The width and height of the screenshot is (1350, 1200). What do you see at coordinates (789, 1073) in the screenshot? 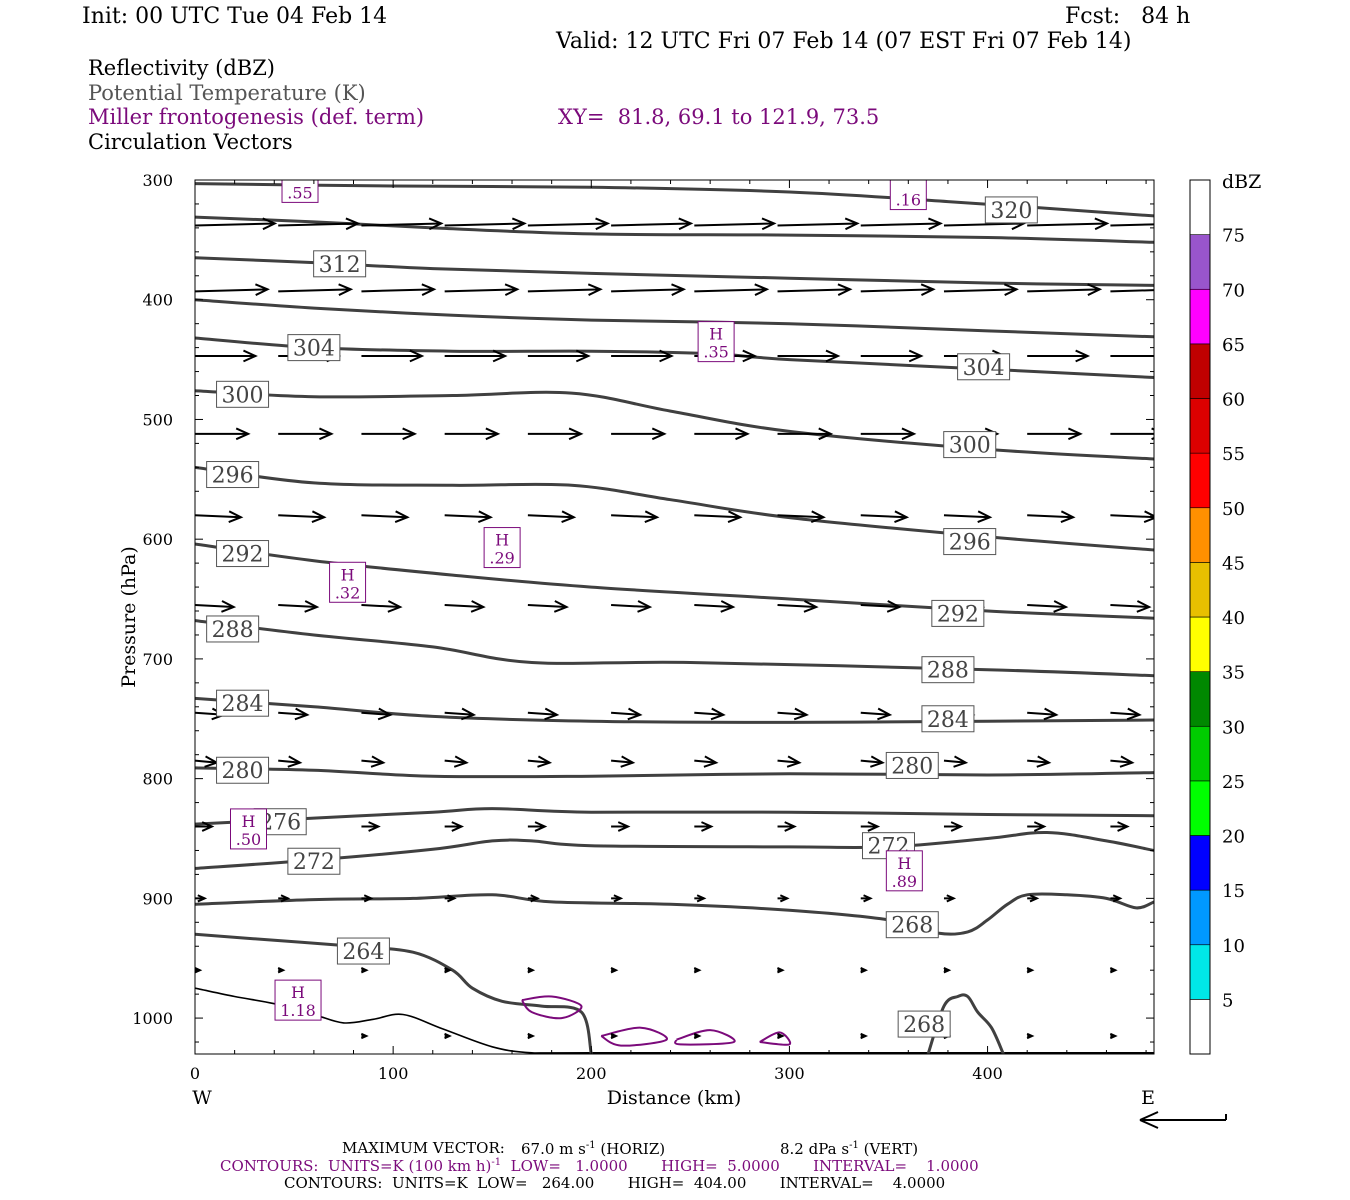
I see `x-tick-label: 300` at bounding box center [789, 1073].